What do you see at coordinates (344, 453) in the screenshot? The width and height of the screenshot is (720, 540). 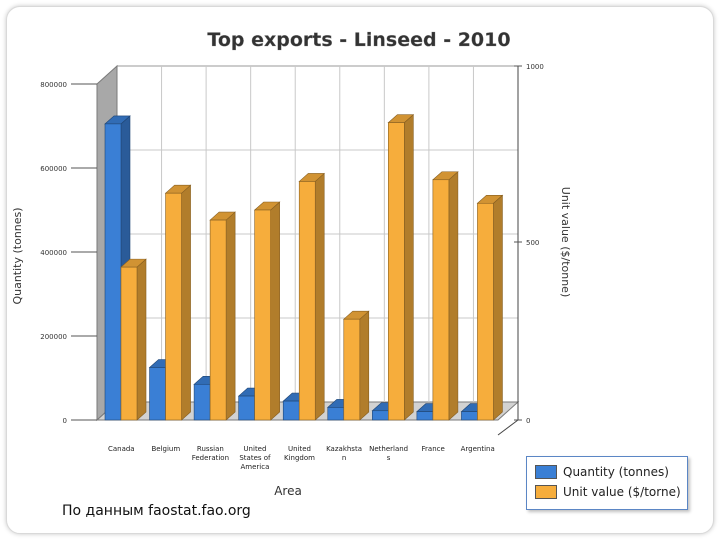 I see `x-tick-label: Kazakhsta n` at bounding box center [344, 453].